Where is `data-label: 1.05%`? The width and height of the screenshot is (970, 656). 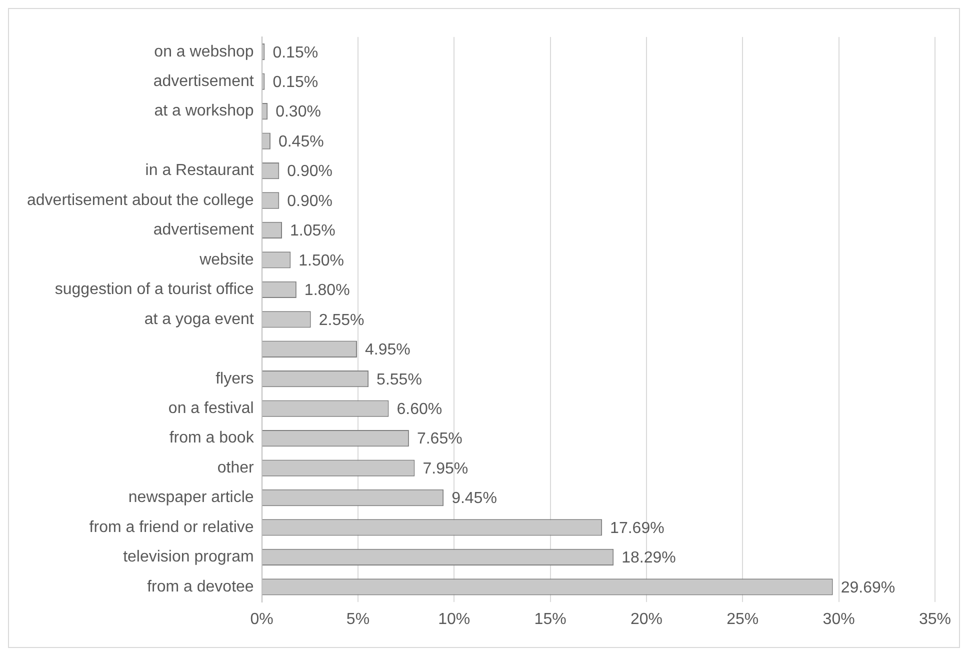 data-label: 1.05% is located at coordinates (313, 231).